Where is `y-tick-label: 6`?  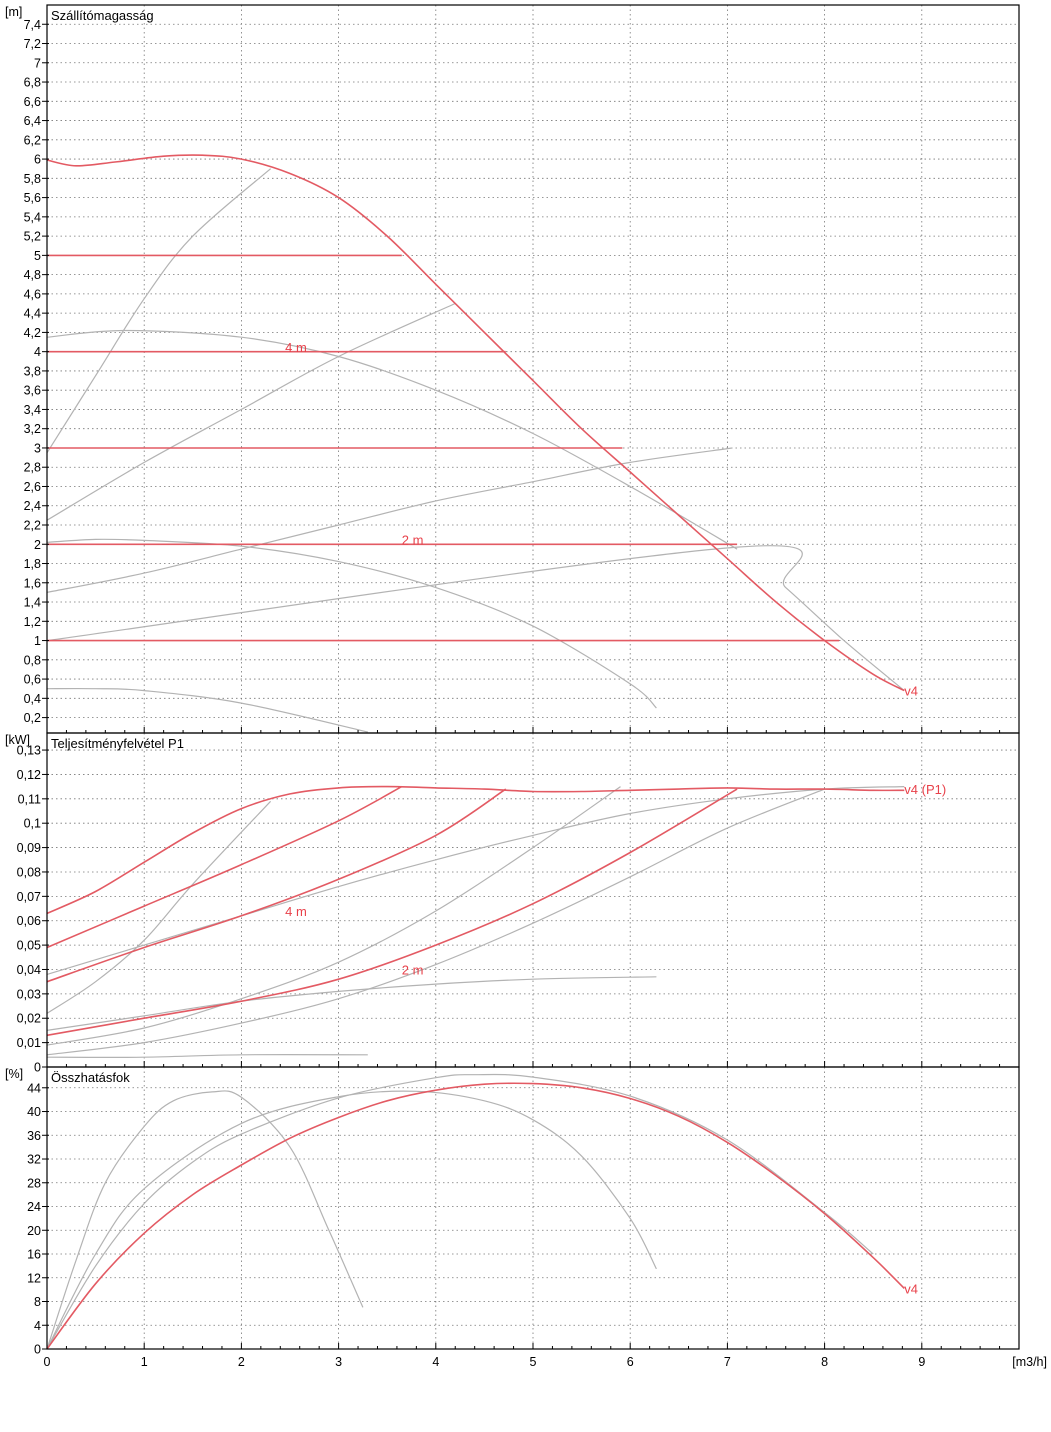
y-tick-label: 6 is located at coordinates (37, 160).